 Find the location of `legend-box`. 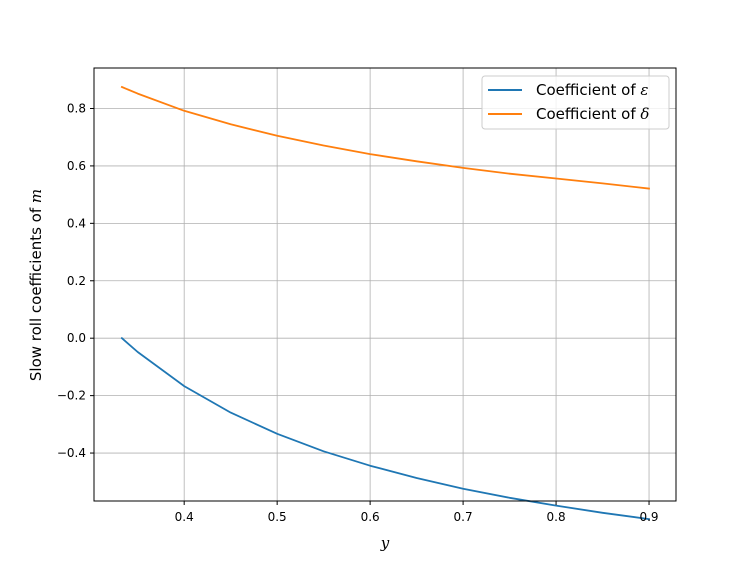

legend-box is located at coordinates (575, 102).